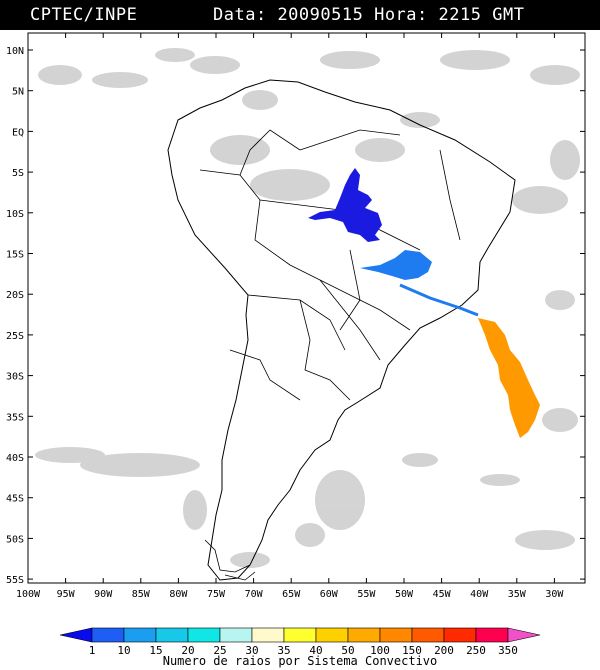 The image size is (600, 670). What do you see at coordinates (123, 650) in the screenshot?
I see `colorbar-value: 10` at bounding box center [123, 650].